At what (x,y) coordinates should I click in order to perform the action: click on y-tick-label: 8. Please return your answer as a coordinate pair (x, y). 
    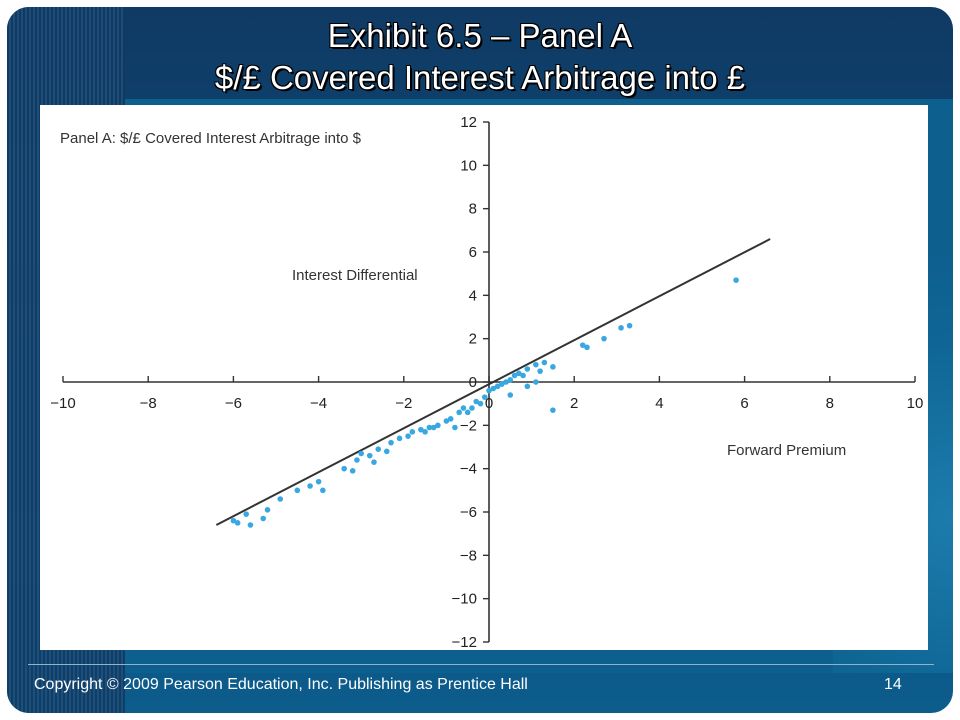
    Looking at the image, I should click on (473, 209).